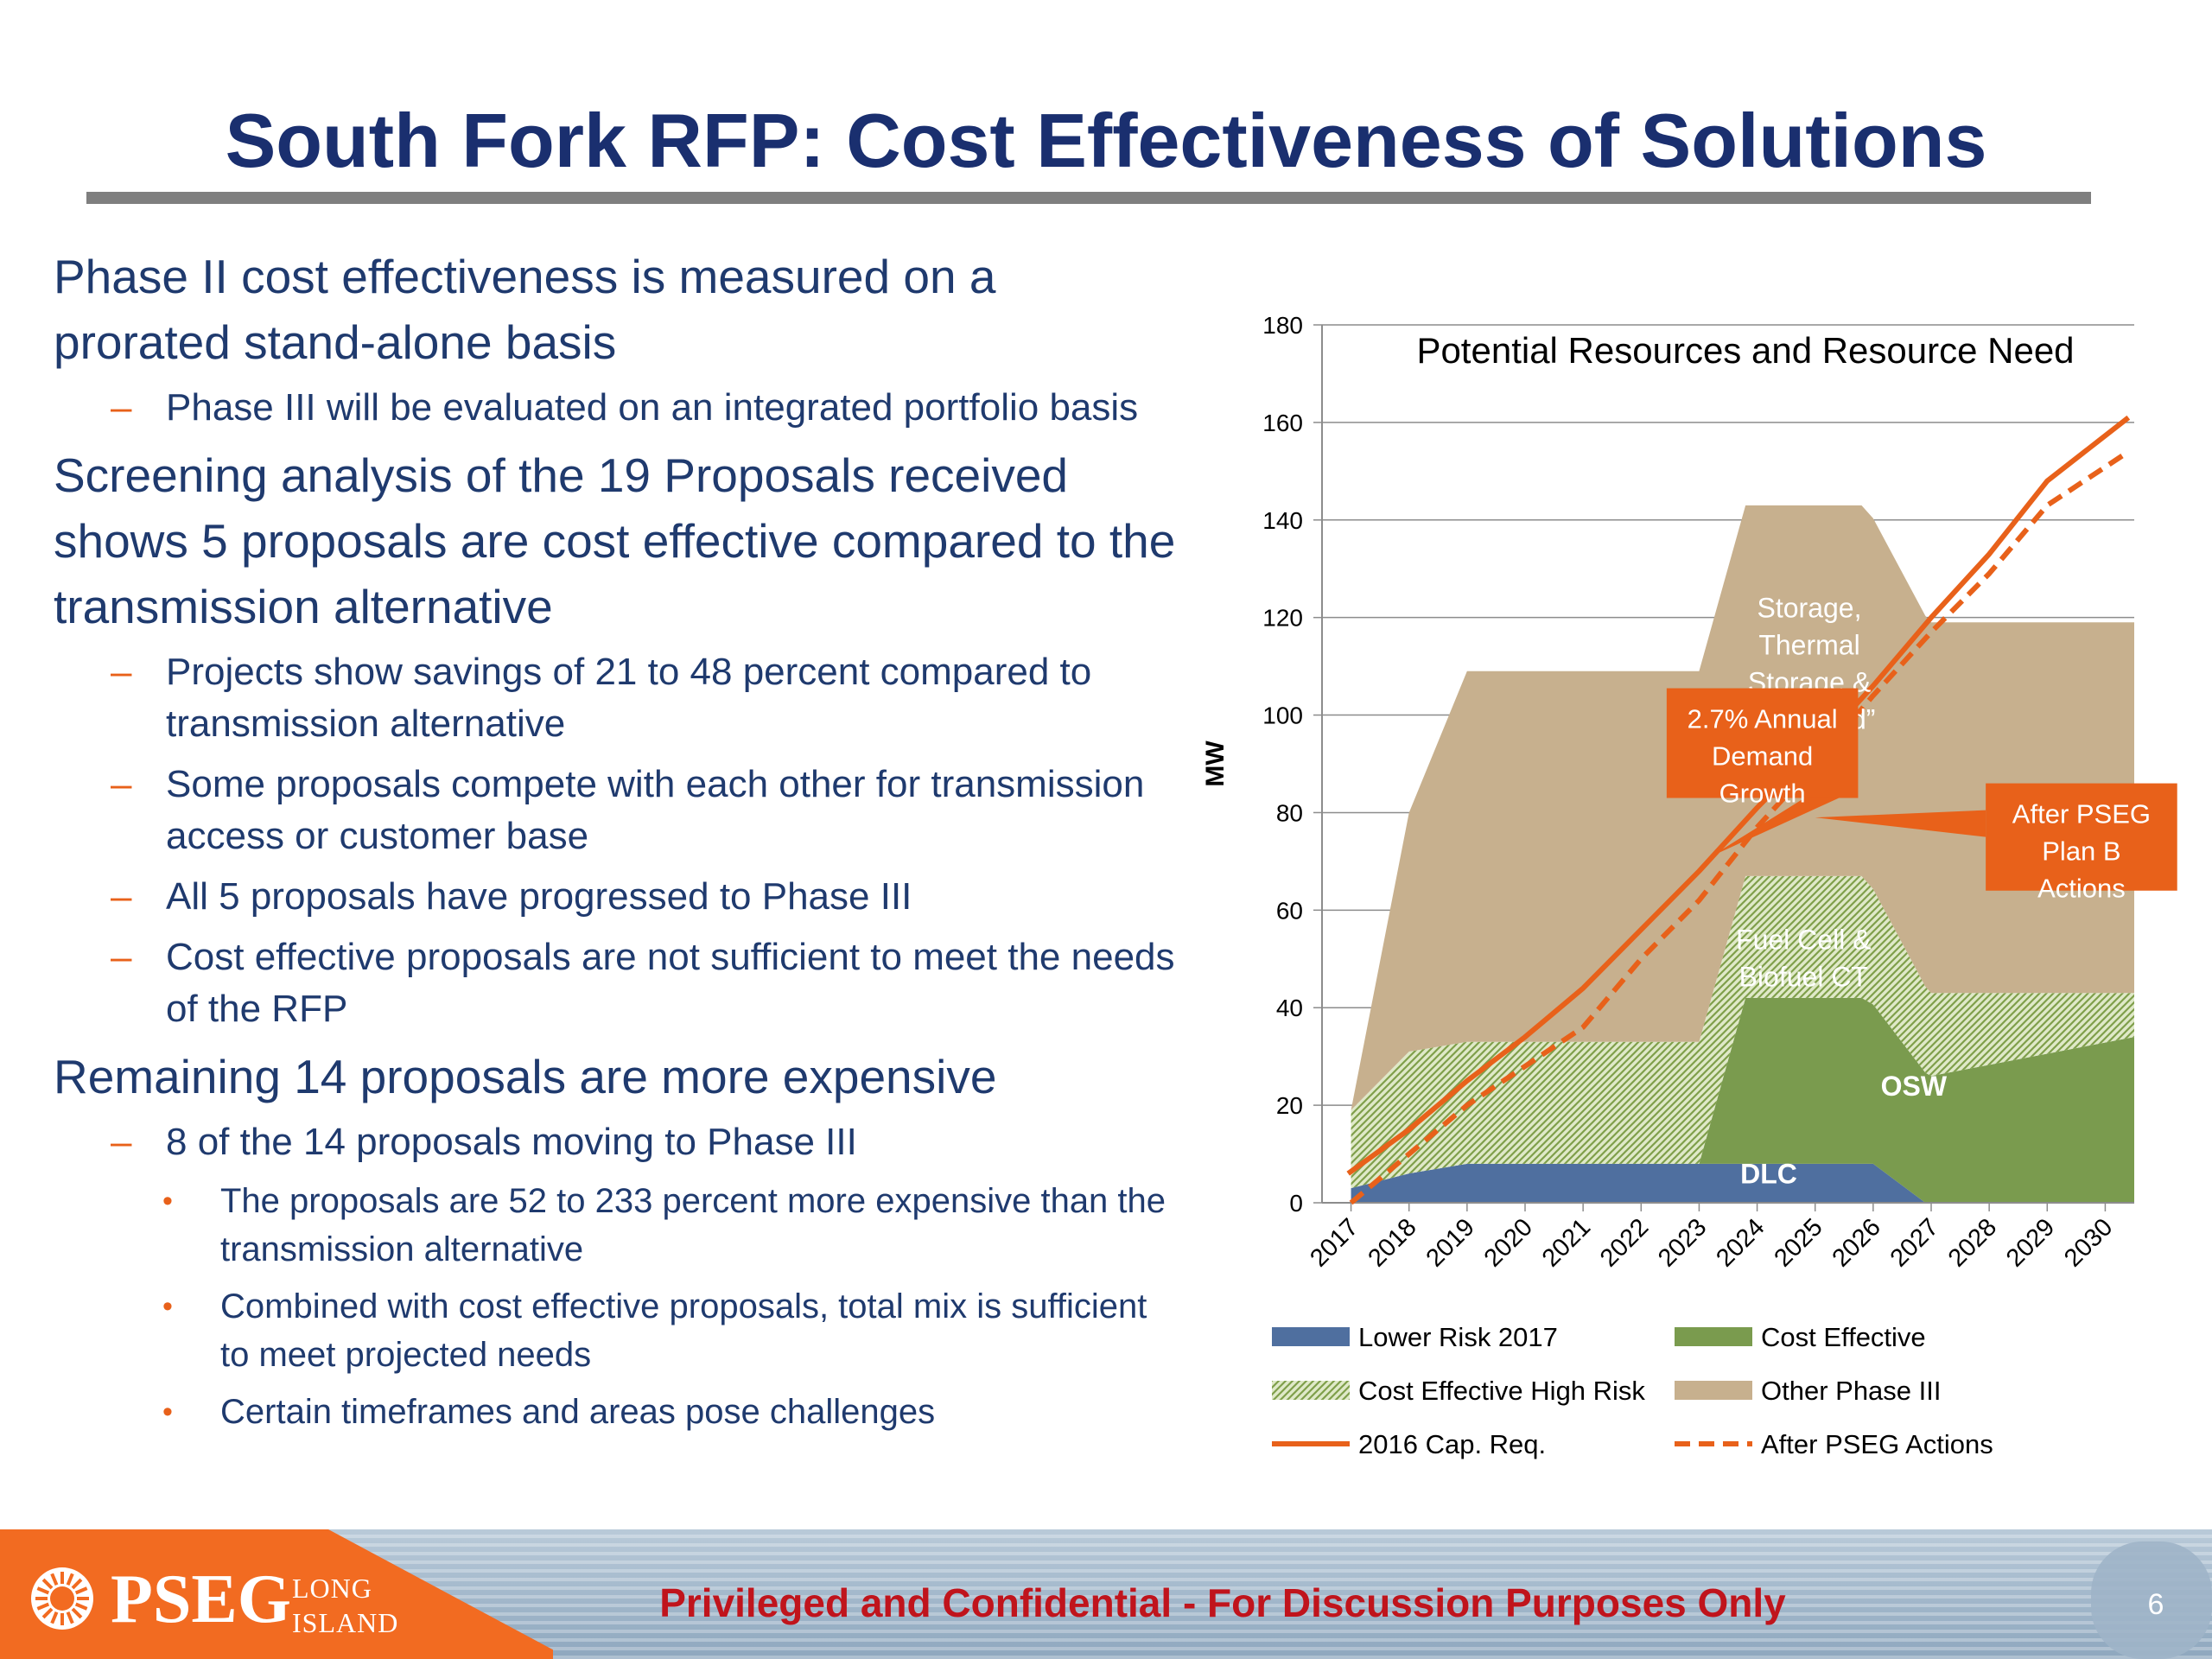 Image resolution: width=2212 pixels, height=1659 pixels. I want to click on x-tick-label: 2022, so click(1624, 1242).